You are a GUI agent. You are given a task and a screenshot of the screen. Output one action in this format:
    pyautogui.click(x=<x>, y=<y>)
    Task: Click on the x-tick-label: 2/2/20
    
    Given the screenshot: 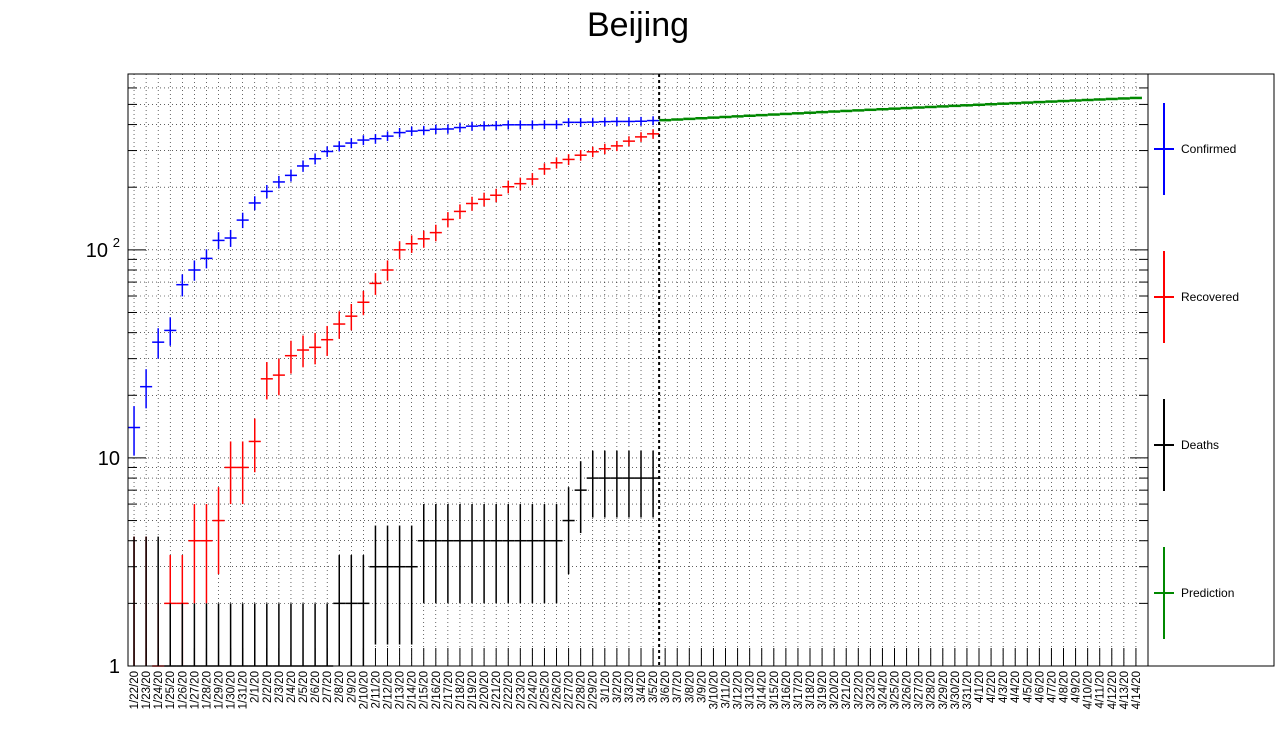 What is the action you would take?
    pyautogui.click(x=268, y=687)
    